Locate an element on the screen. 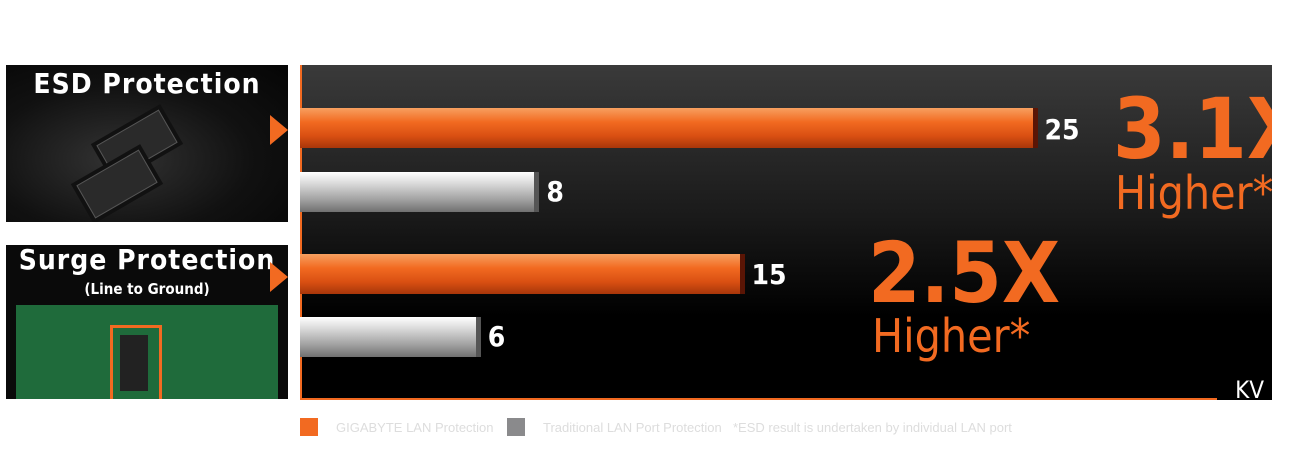  value-label: 8 is located at coordinates (555, 191).